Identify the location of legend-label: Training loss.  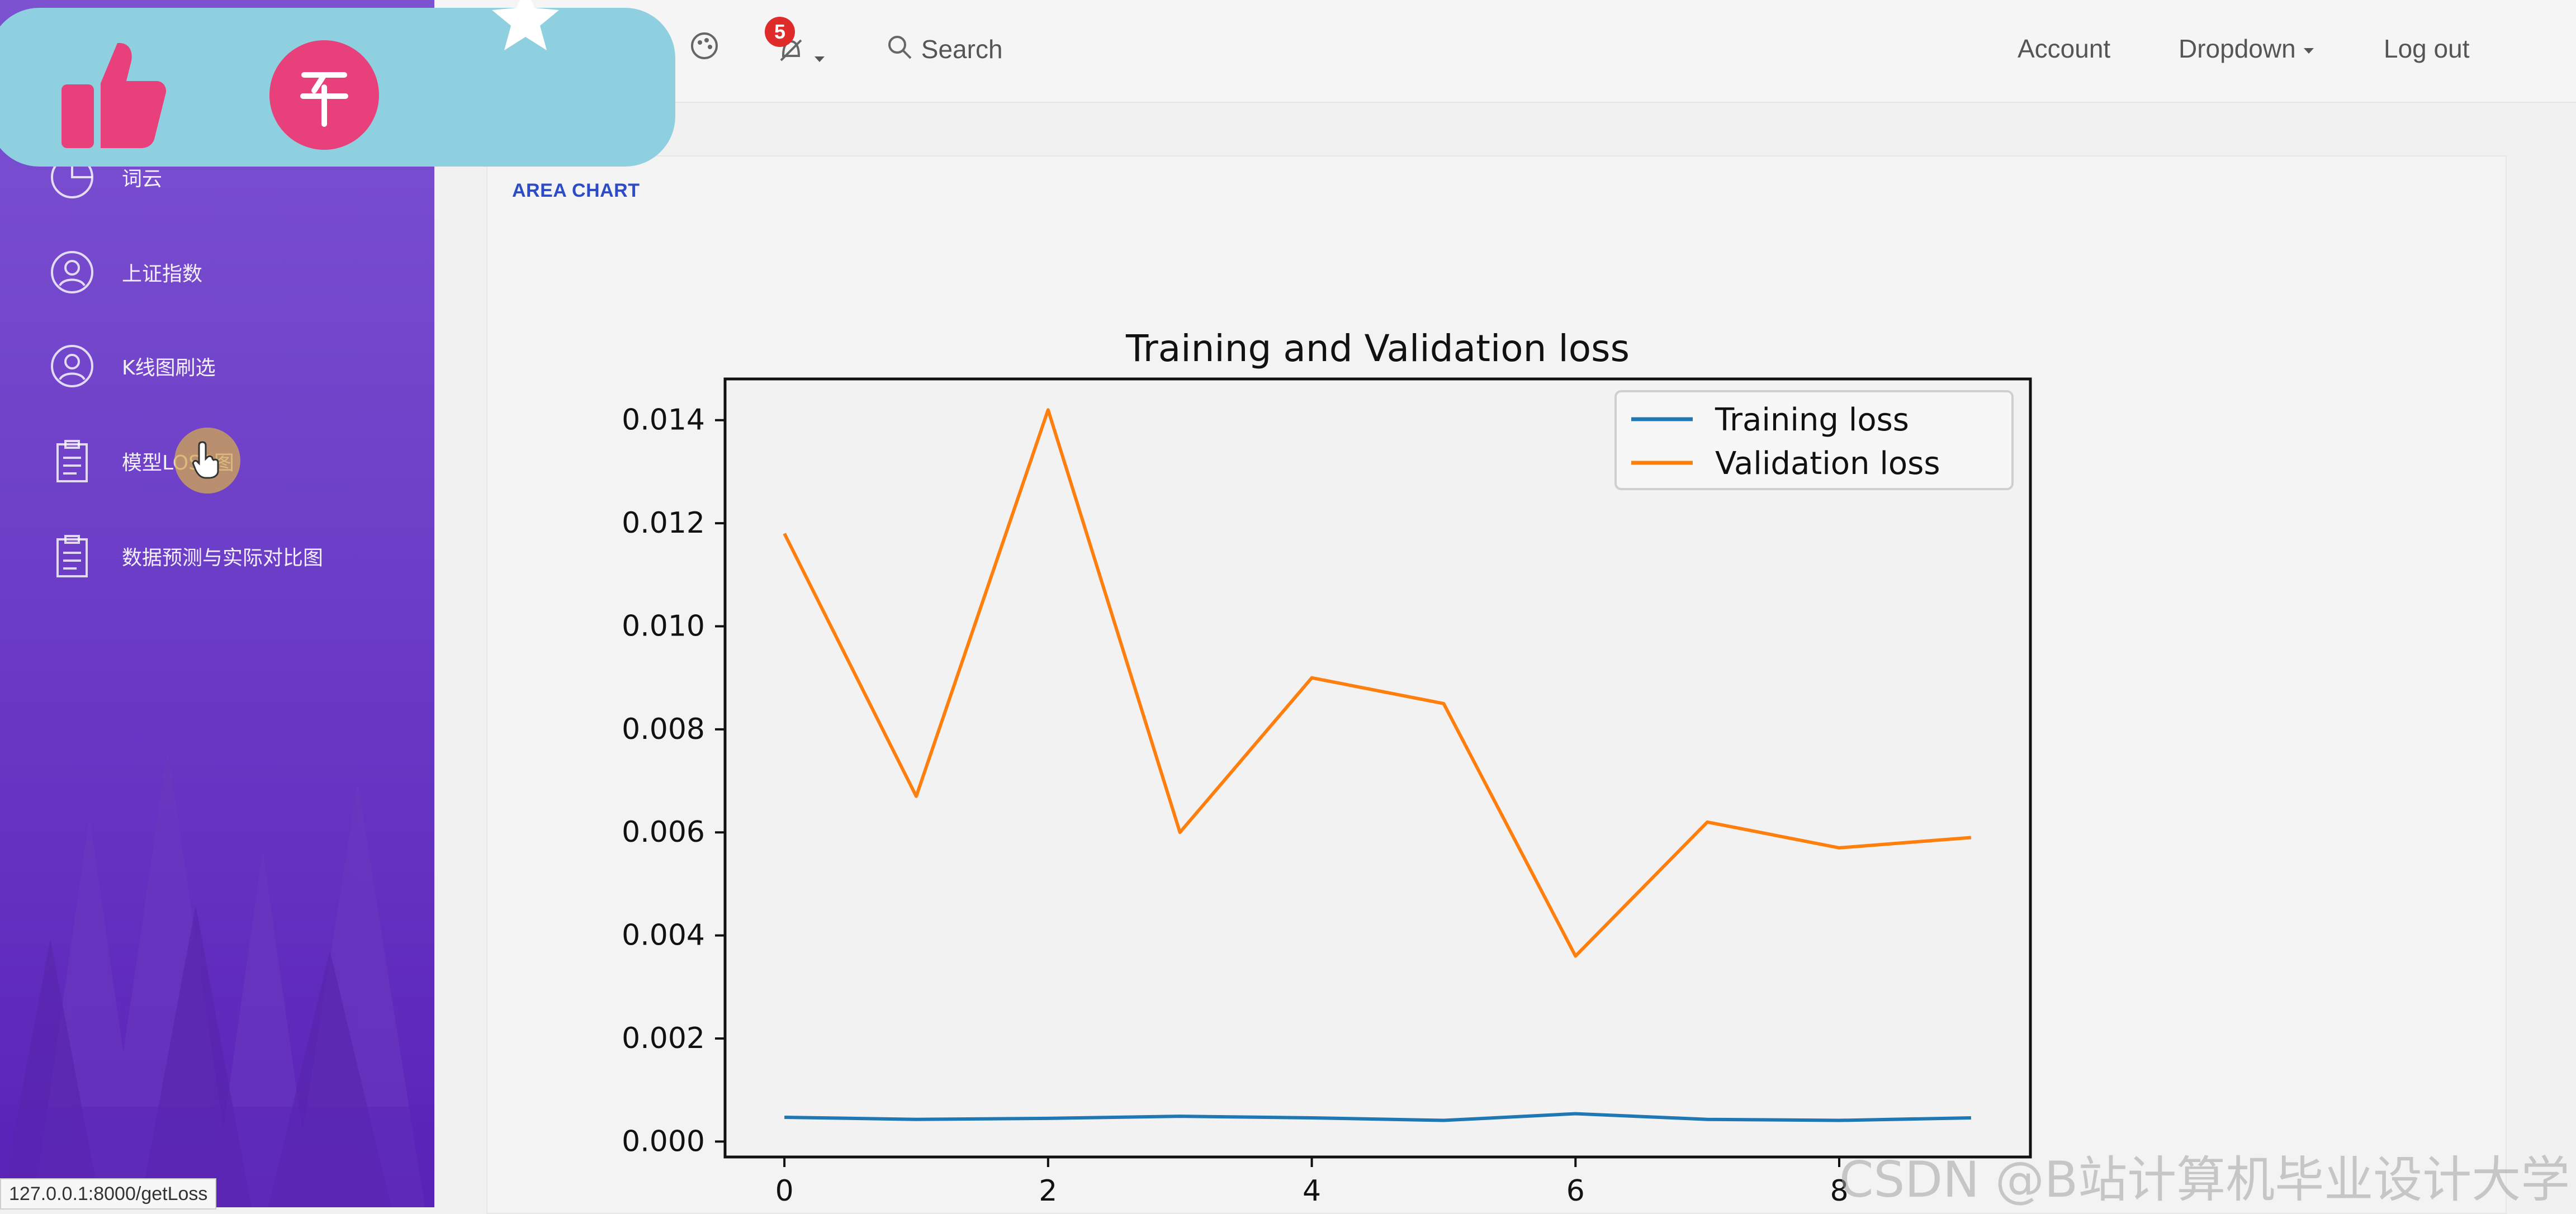
(1812, 420).